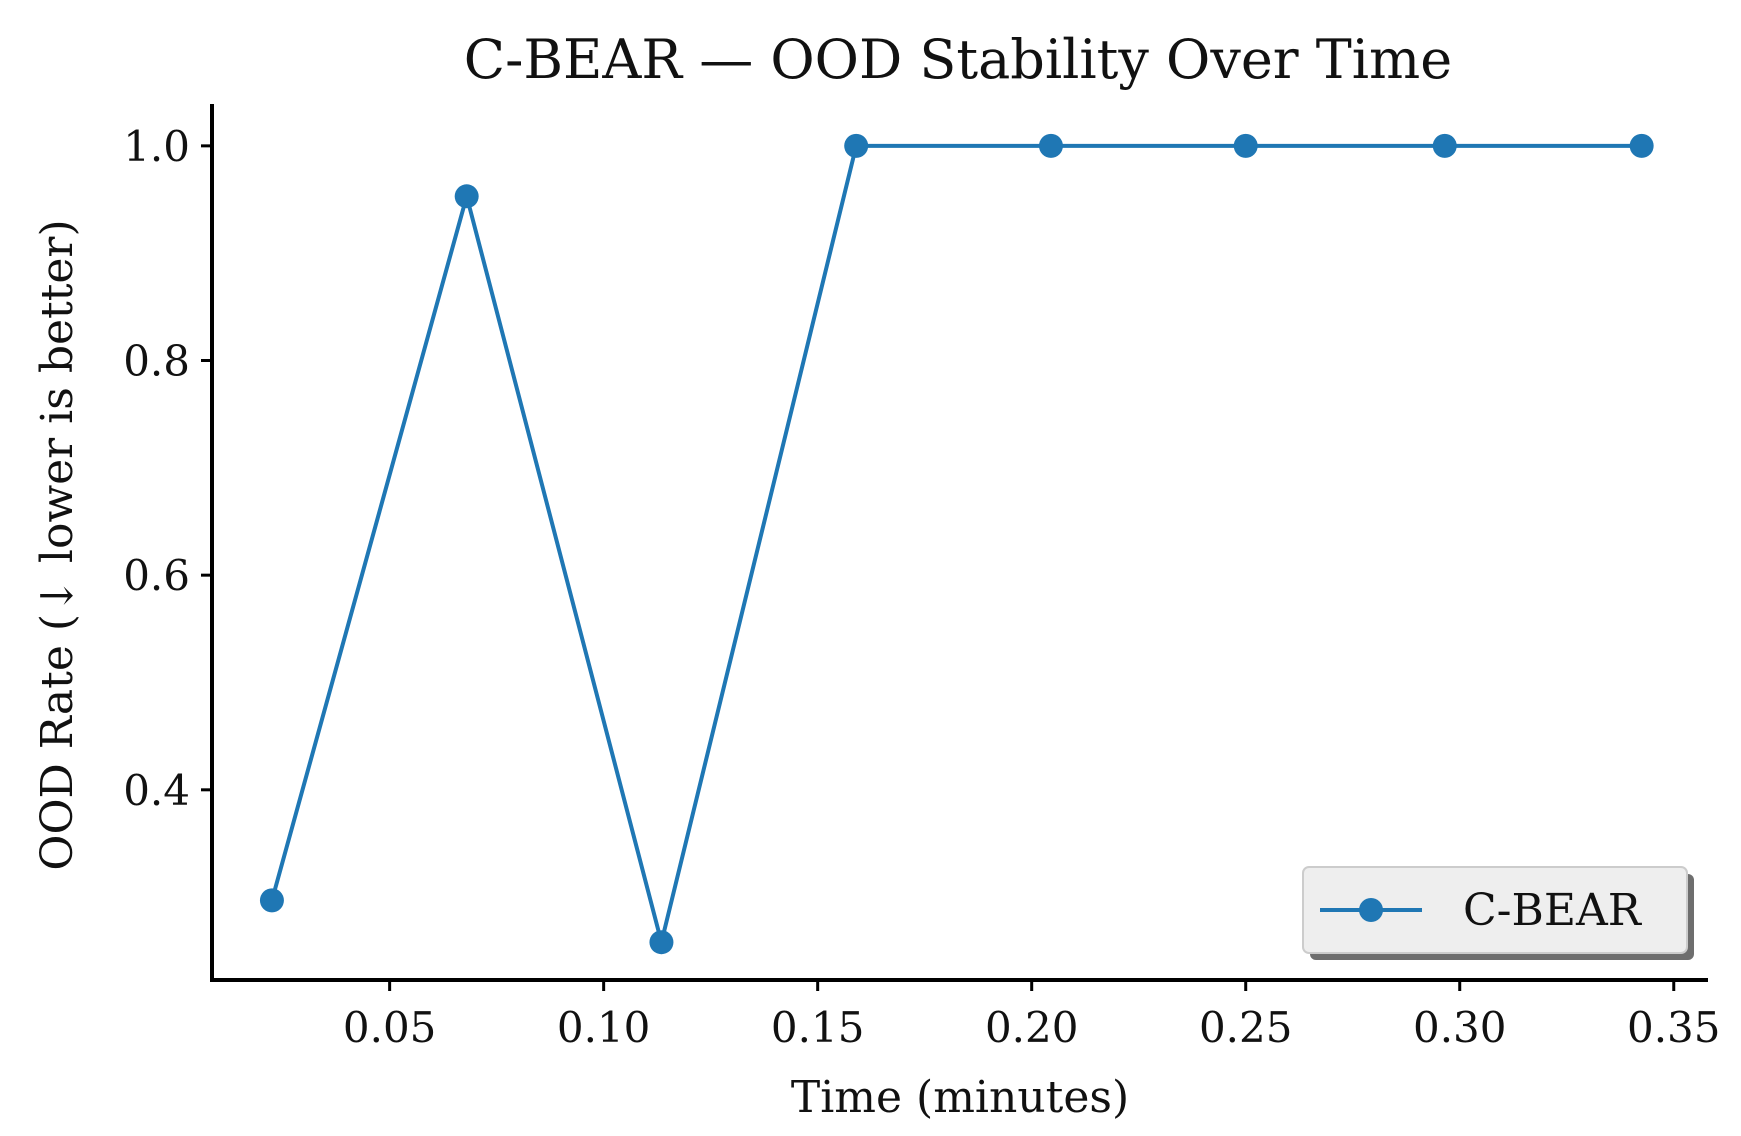 The height and width of the screenshot is (1136, 1741). Describe the element at coordinates (818, 1027) in the screenshot. I see `x-tick-label: 0.15` at that location.